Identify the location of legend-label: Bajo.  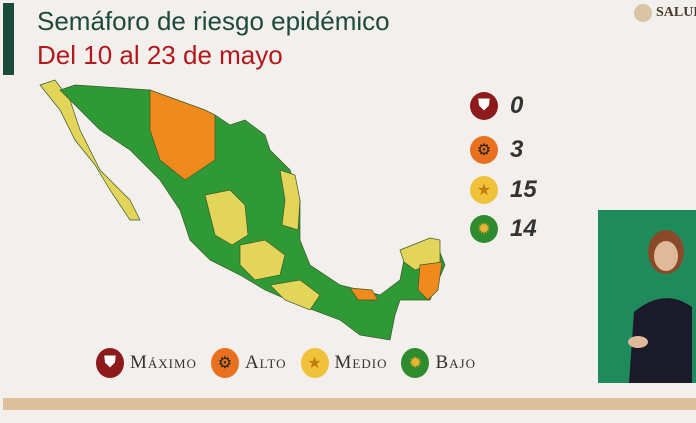
(455, 362).